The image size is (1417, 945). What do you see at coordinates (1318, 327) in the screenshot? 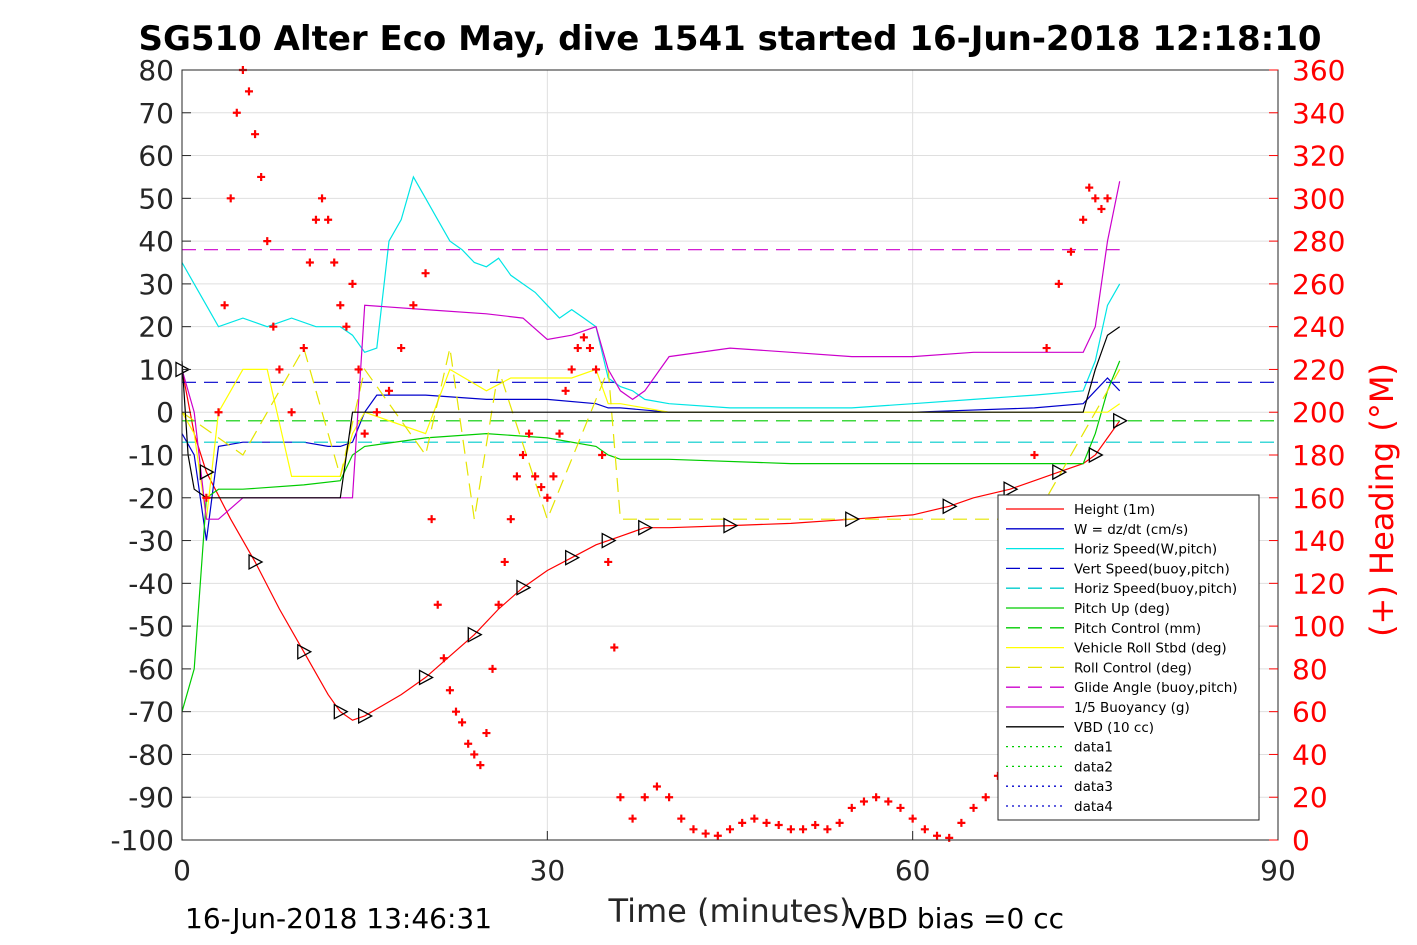
I see `right-tick-label: 240` at bounding box center [1318, 327].